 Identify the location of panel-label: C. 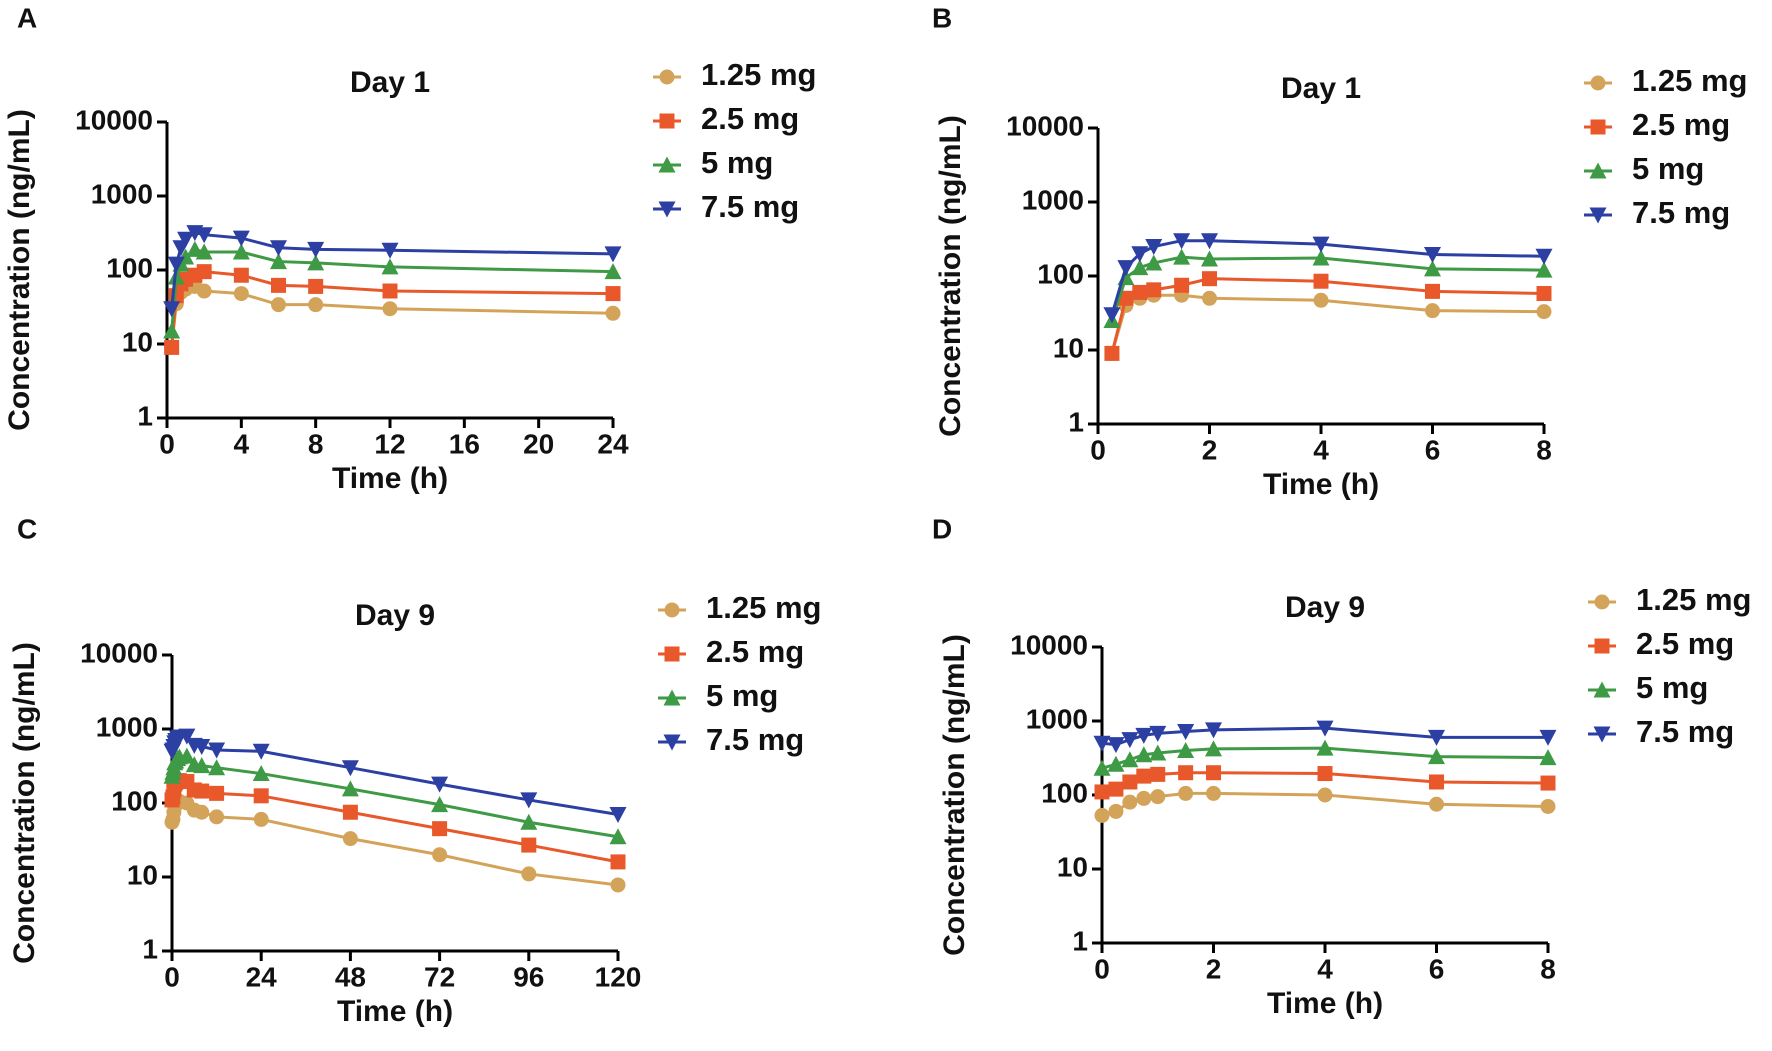
(27, 528).